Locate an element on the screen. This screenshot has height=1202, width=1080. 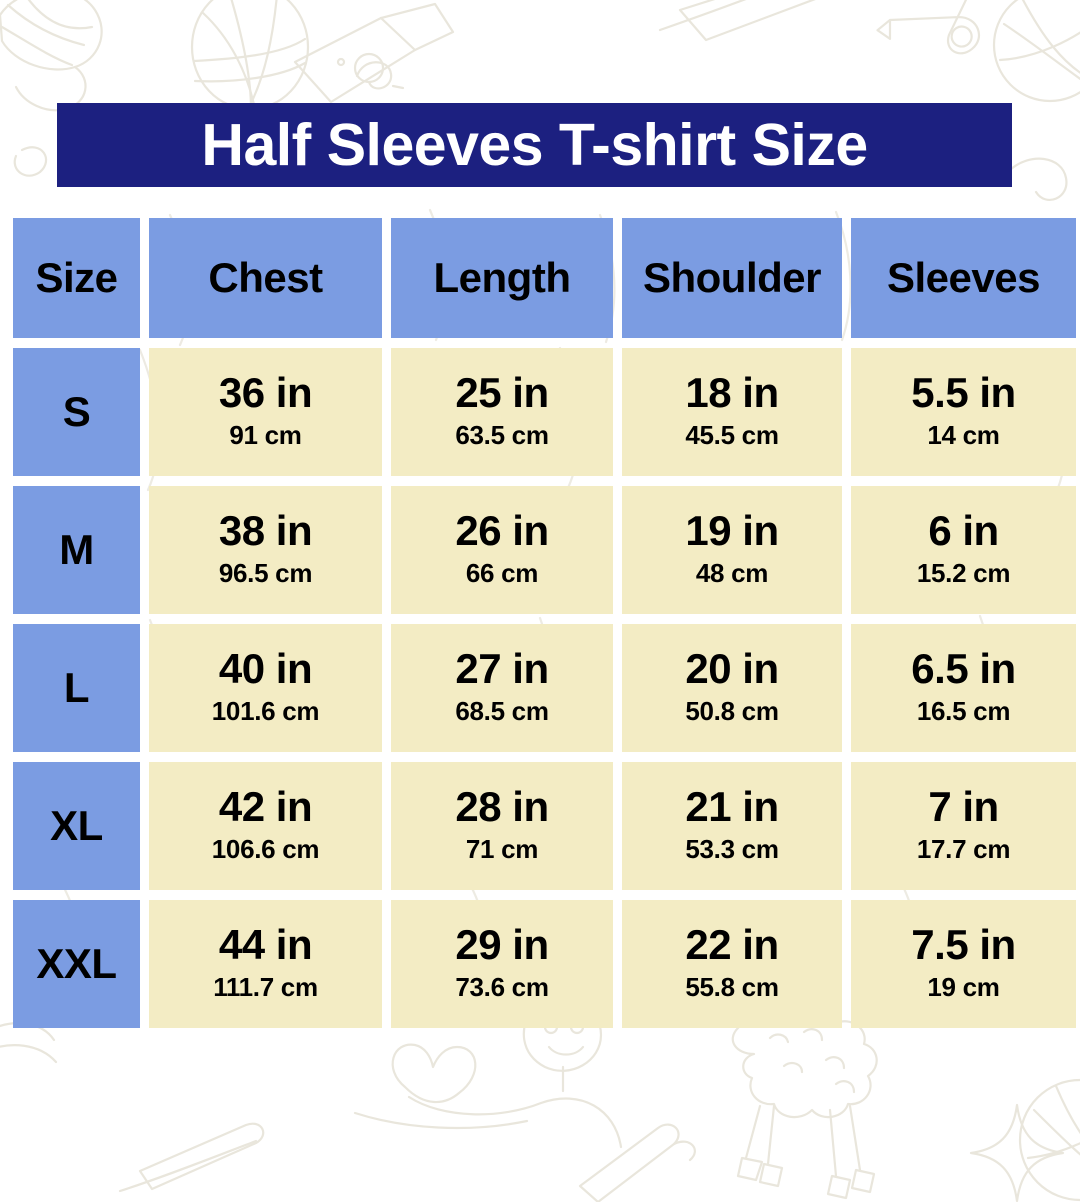
value-centimeters: 96.5 cm is located at coordinates (265, 572).